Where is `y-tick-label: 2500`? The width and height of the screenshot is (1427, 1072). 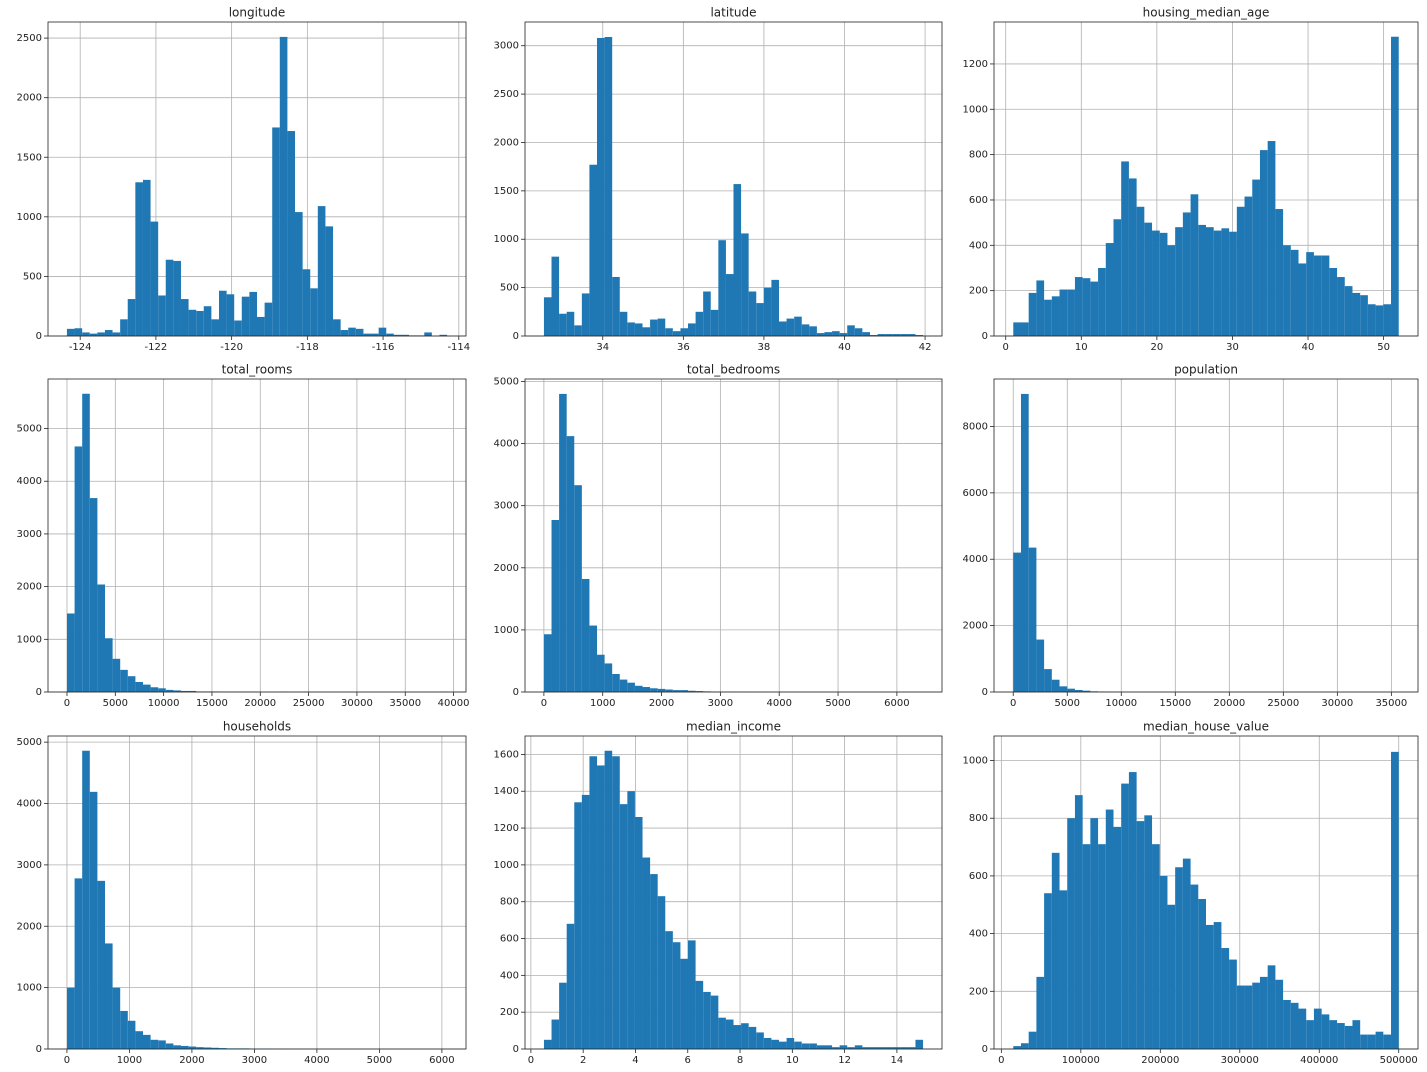
y-tick-label: 2500 is located at coordinates (506, 94).